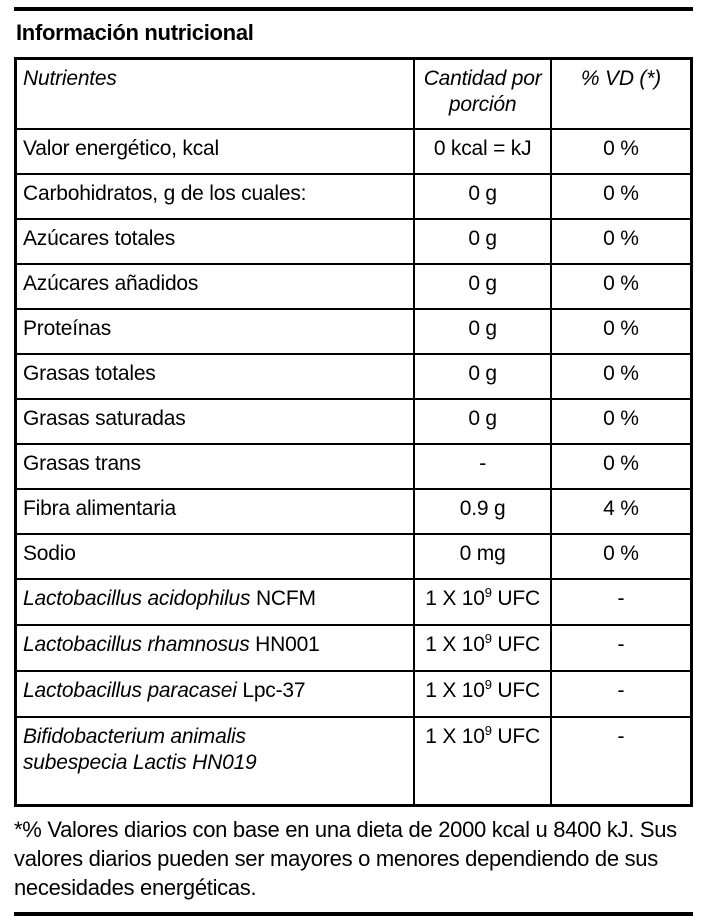  I want to click on nutrient-cell: Proteínas, so click(215, 331).